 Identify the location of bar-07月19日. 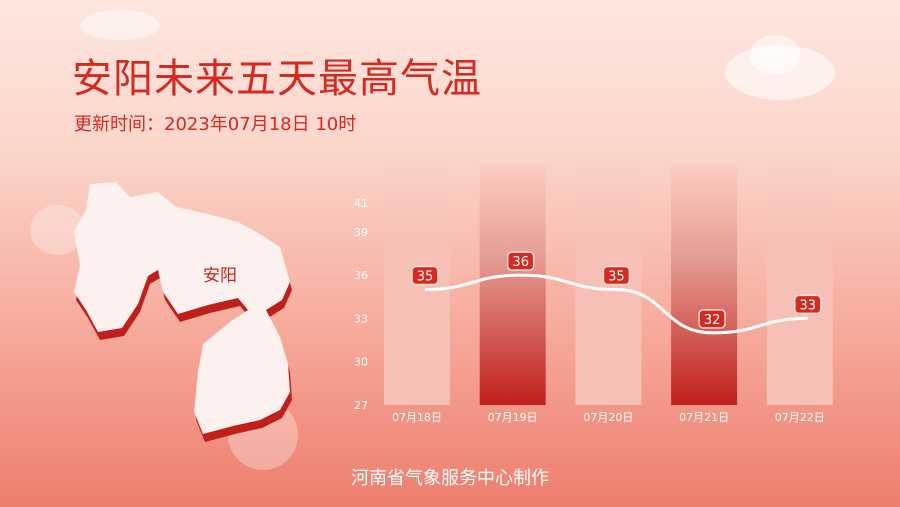
(512, 285).